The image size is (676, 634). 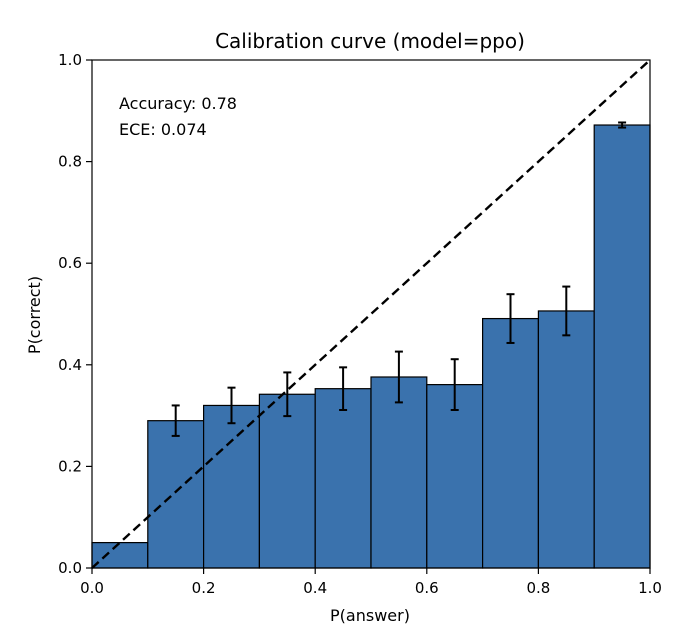 I want to click on x-tick-label: 0.4, so click(x=315, y=588).